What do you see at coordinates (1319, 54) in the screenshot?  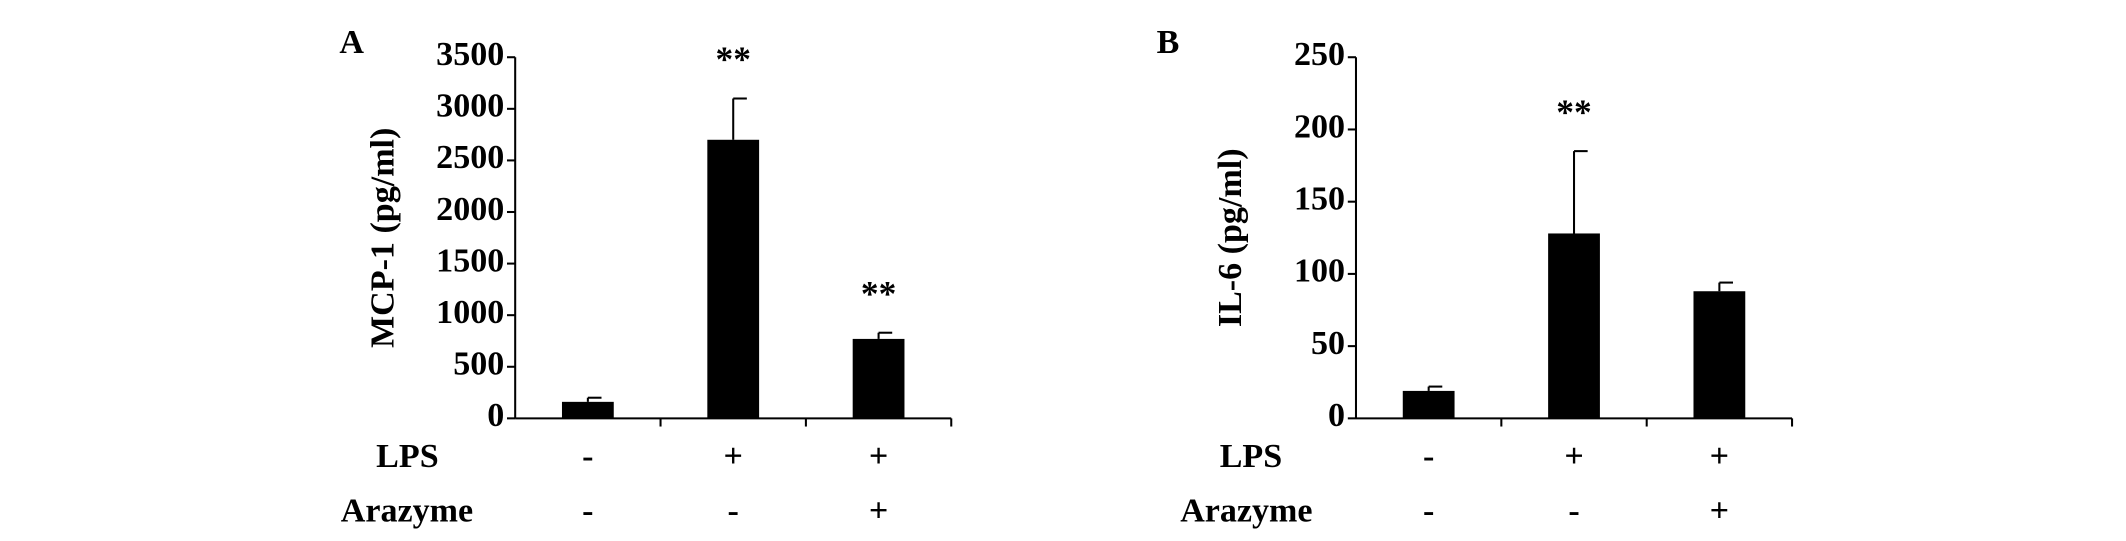 I see `y-tick-label: 250` at bounding box center [1319, 54].